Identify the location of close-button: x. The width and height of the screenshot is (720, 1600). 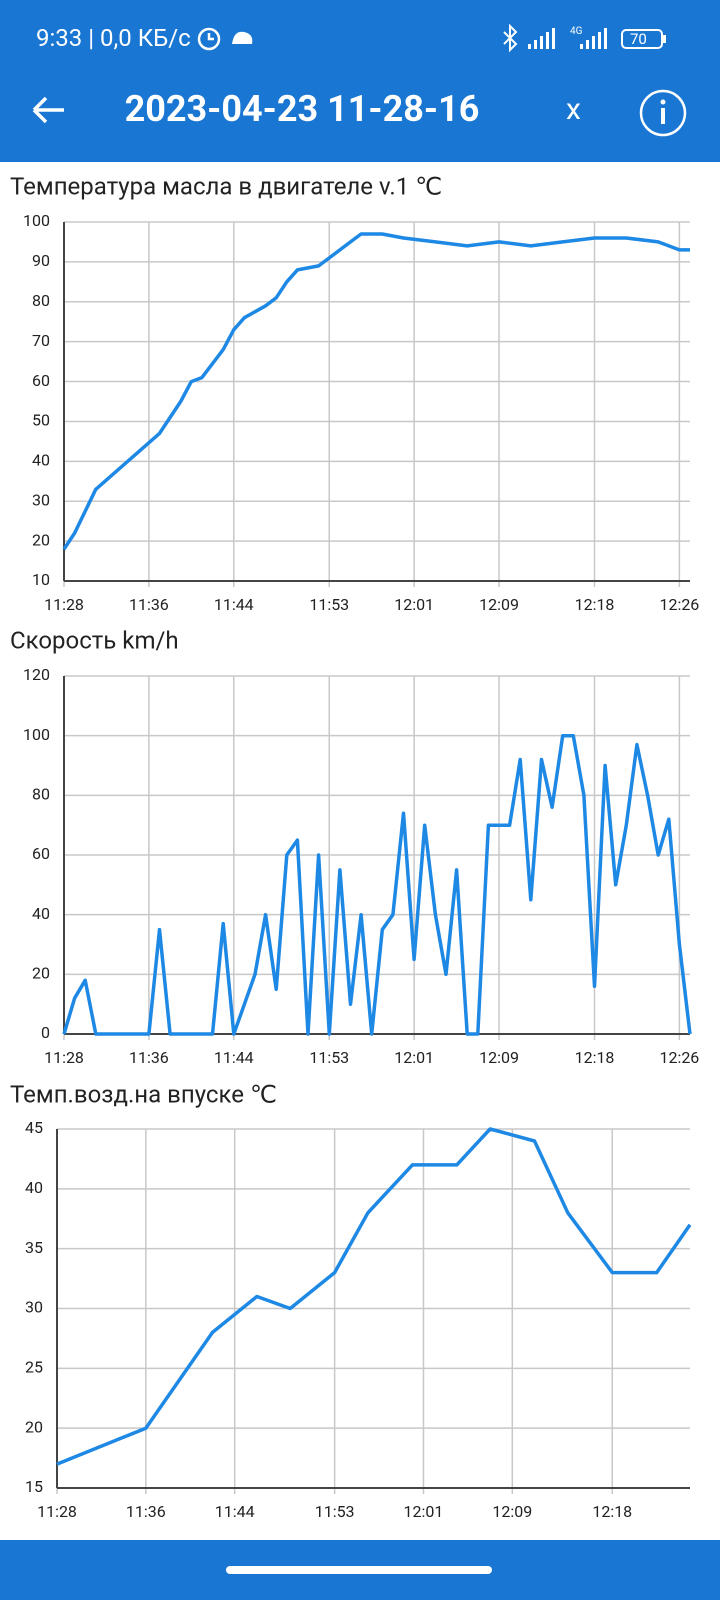
(573, 109).